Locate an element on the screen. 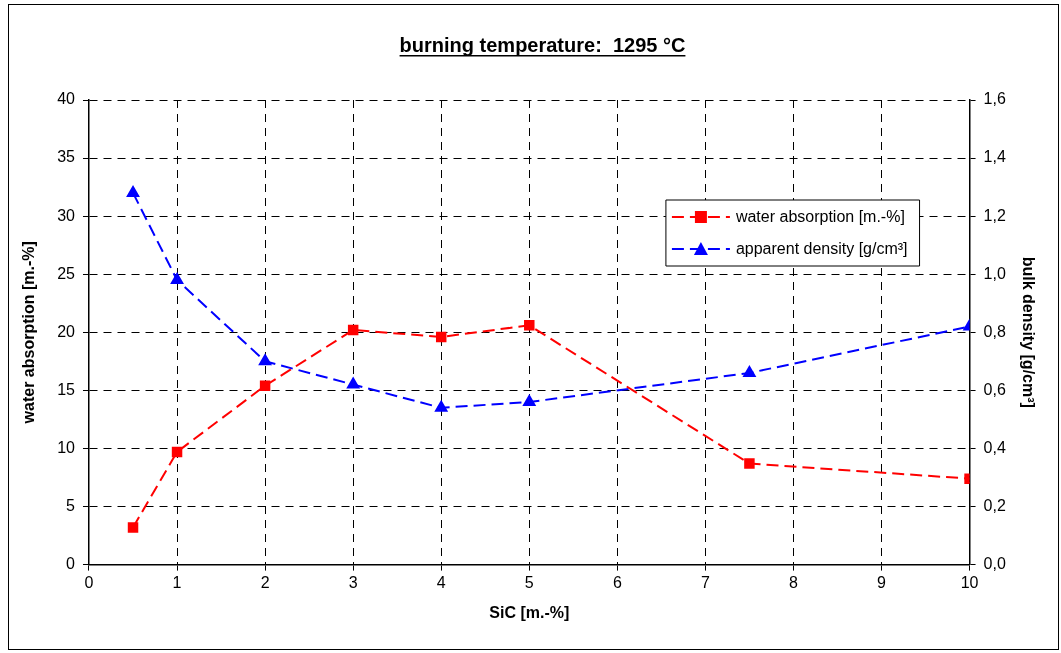 This screenshot has height=653, width=1061. x-tick-label: 10 is located at coordinates (969, 582).